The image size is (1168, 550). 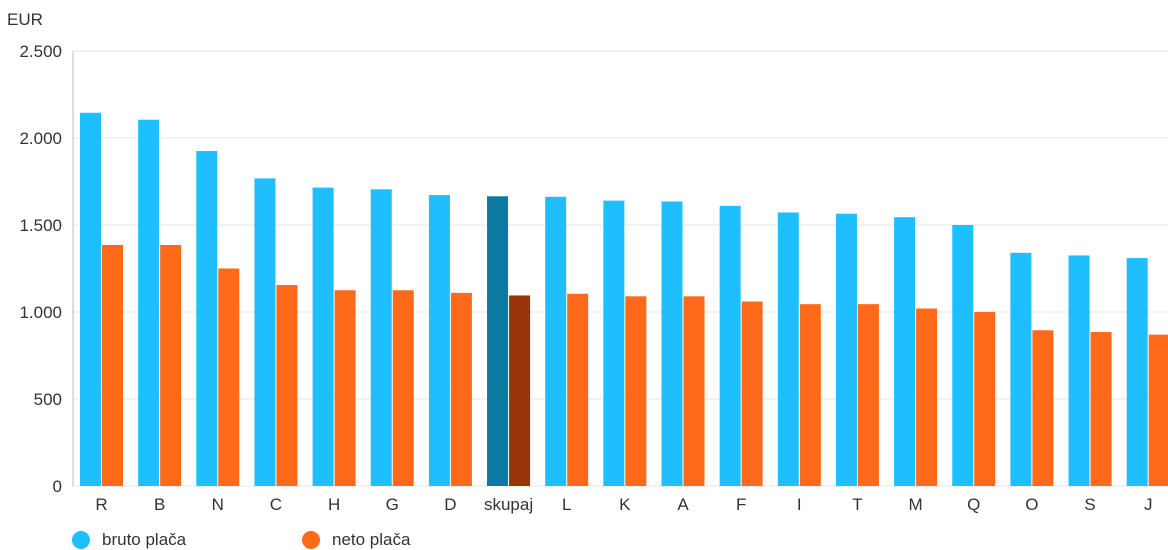 What do you see at coordinates (48, 399) in the screenshot?
I see `y-tick-label: 500` at bounding box center [48, 399].